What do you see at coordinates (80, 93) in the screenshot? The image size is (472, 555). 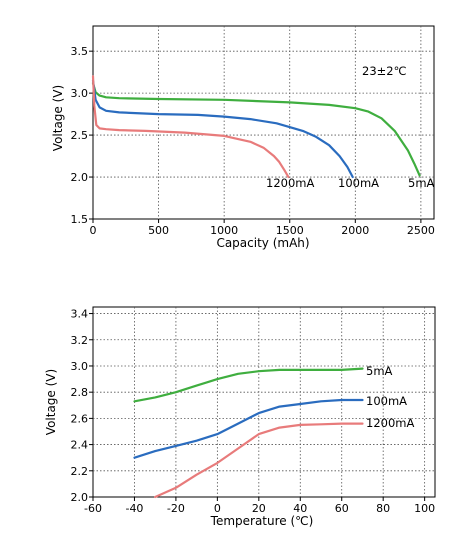 I see `capacity-y-tick-label: 3.0` at bounding box center [80, 93].